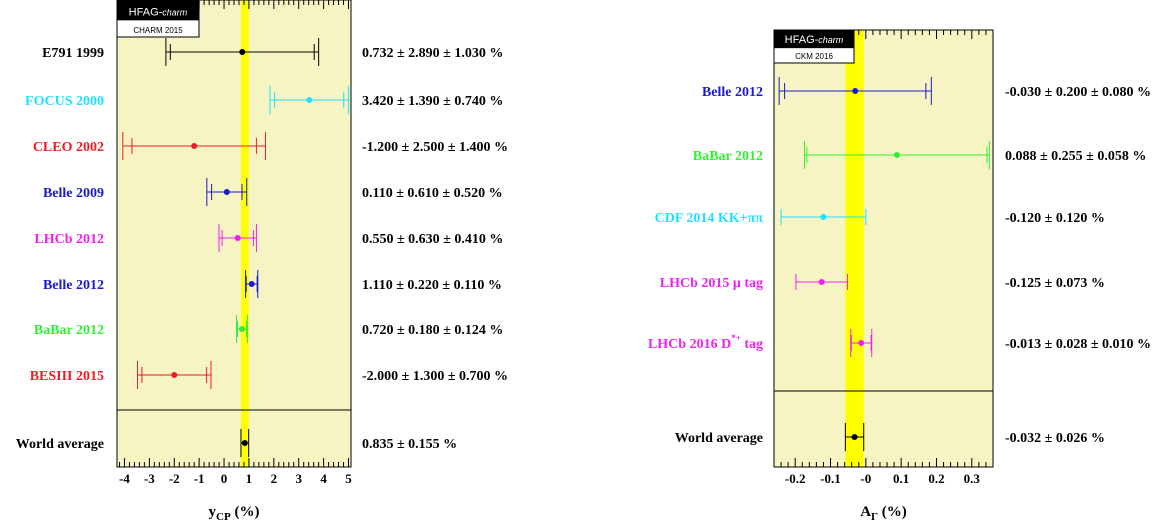  I want to click on panel1-tick-label: -1, so click(199, 478).